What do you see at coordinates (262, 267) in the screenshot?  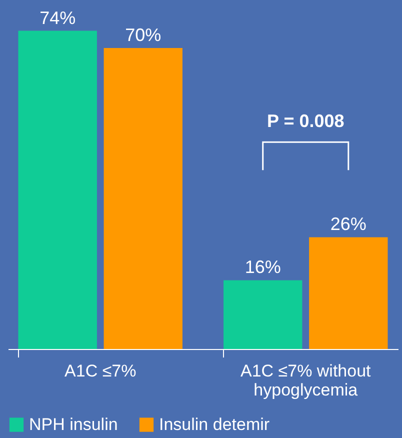 I see `data-label: 16%` at bounding box center [262, 267].